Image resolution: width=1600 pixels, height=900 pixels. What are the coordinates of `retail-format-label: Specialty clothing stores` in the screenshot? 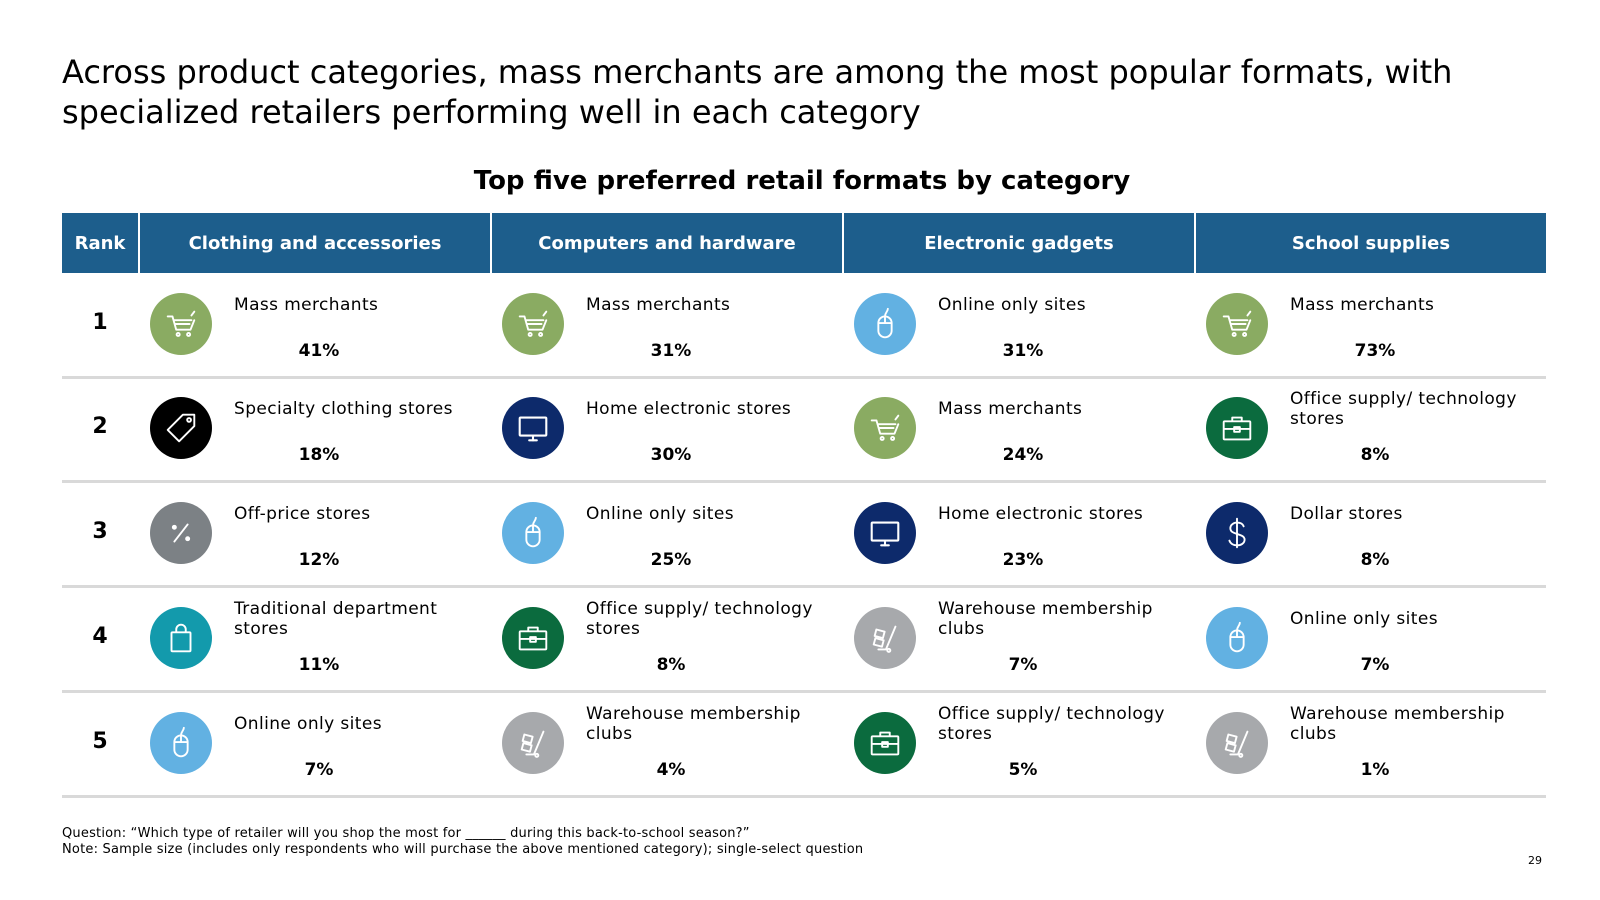 It's located at (343, 409).